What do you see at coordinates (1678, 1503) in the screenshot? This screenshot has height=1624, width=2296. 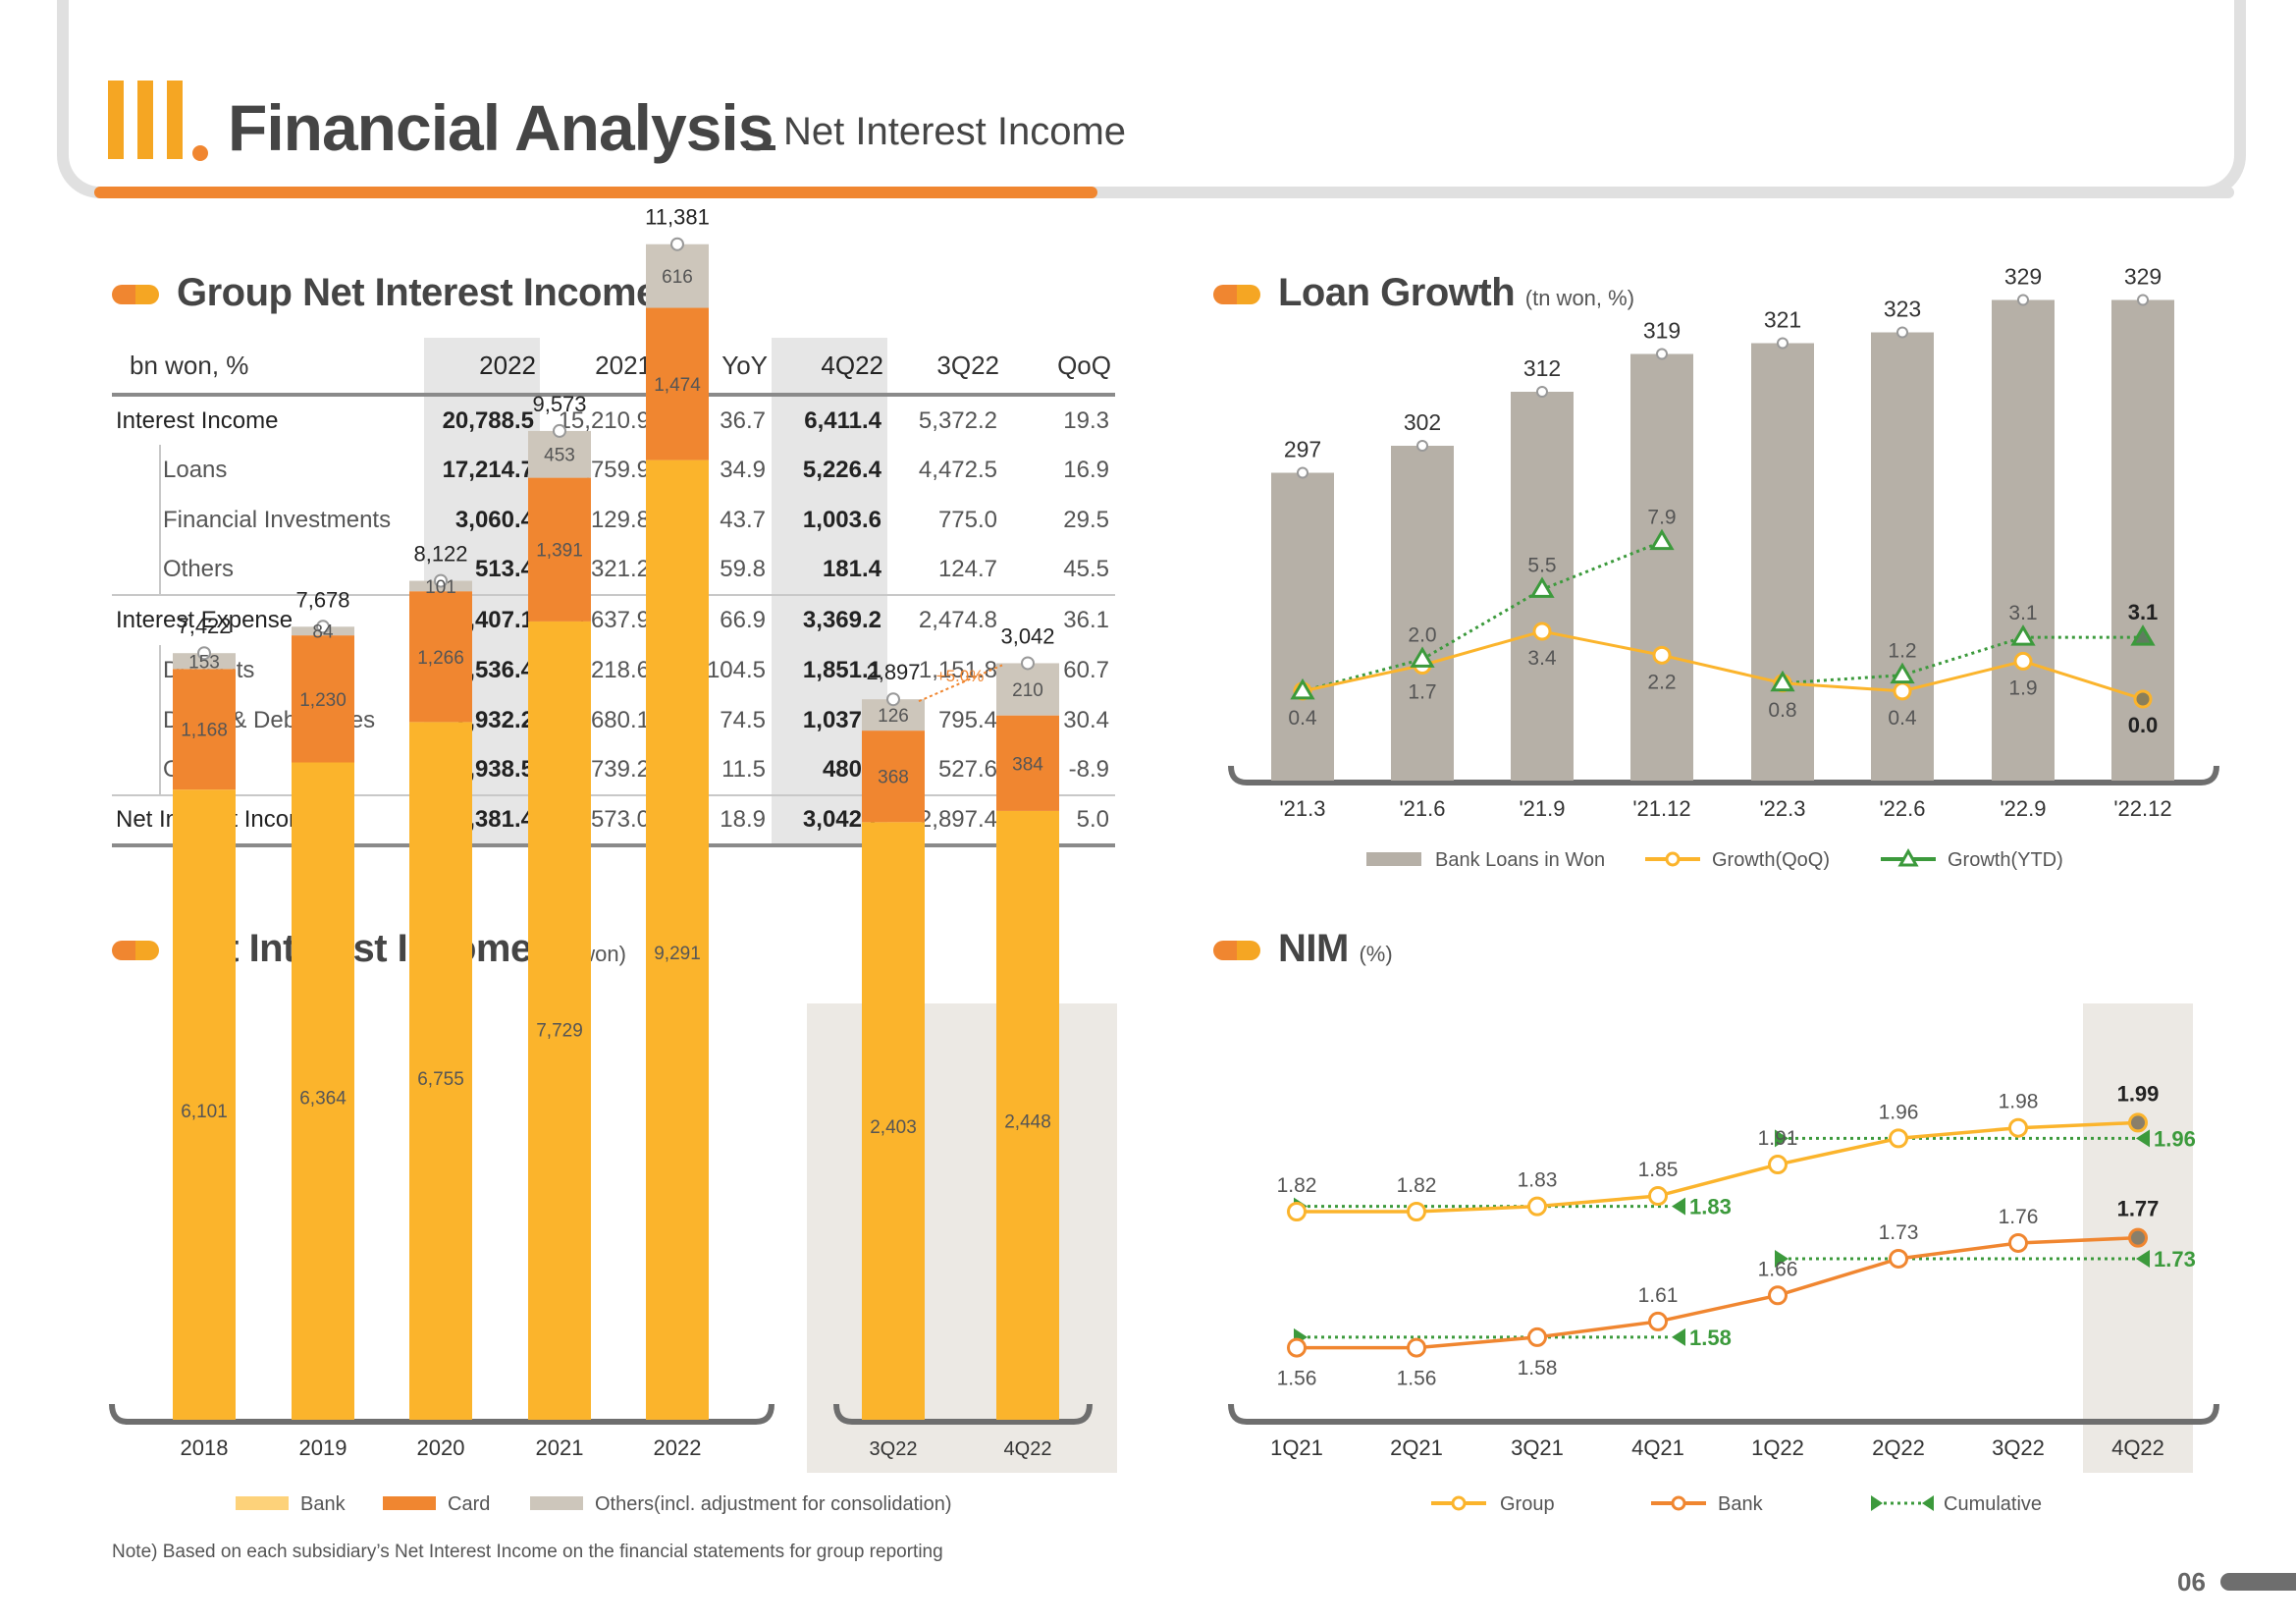 I see `legend-marker-bank` at bounding box center [1678, 1503].